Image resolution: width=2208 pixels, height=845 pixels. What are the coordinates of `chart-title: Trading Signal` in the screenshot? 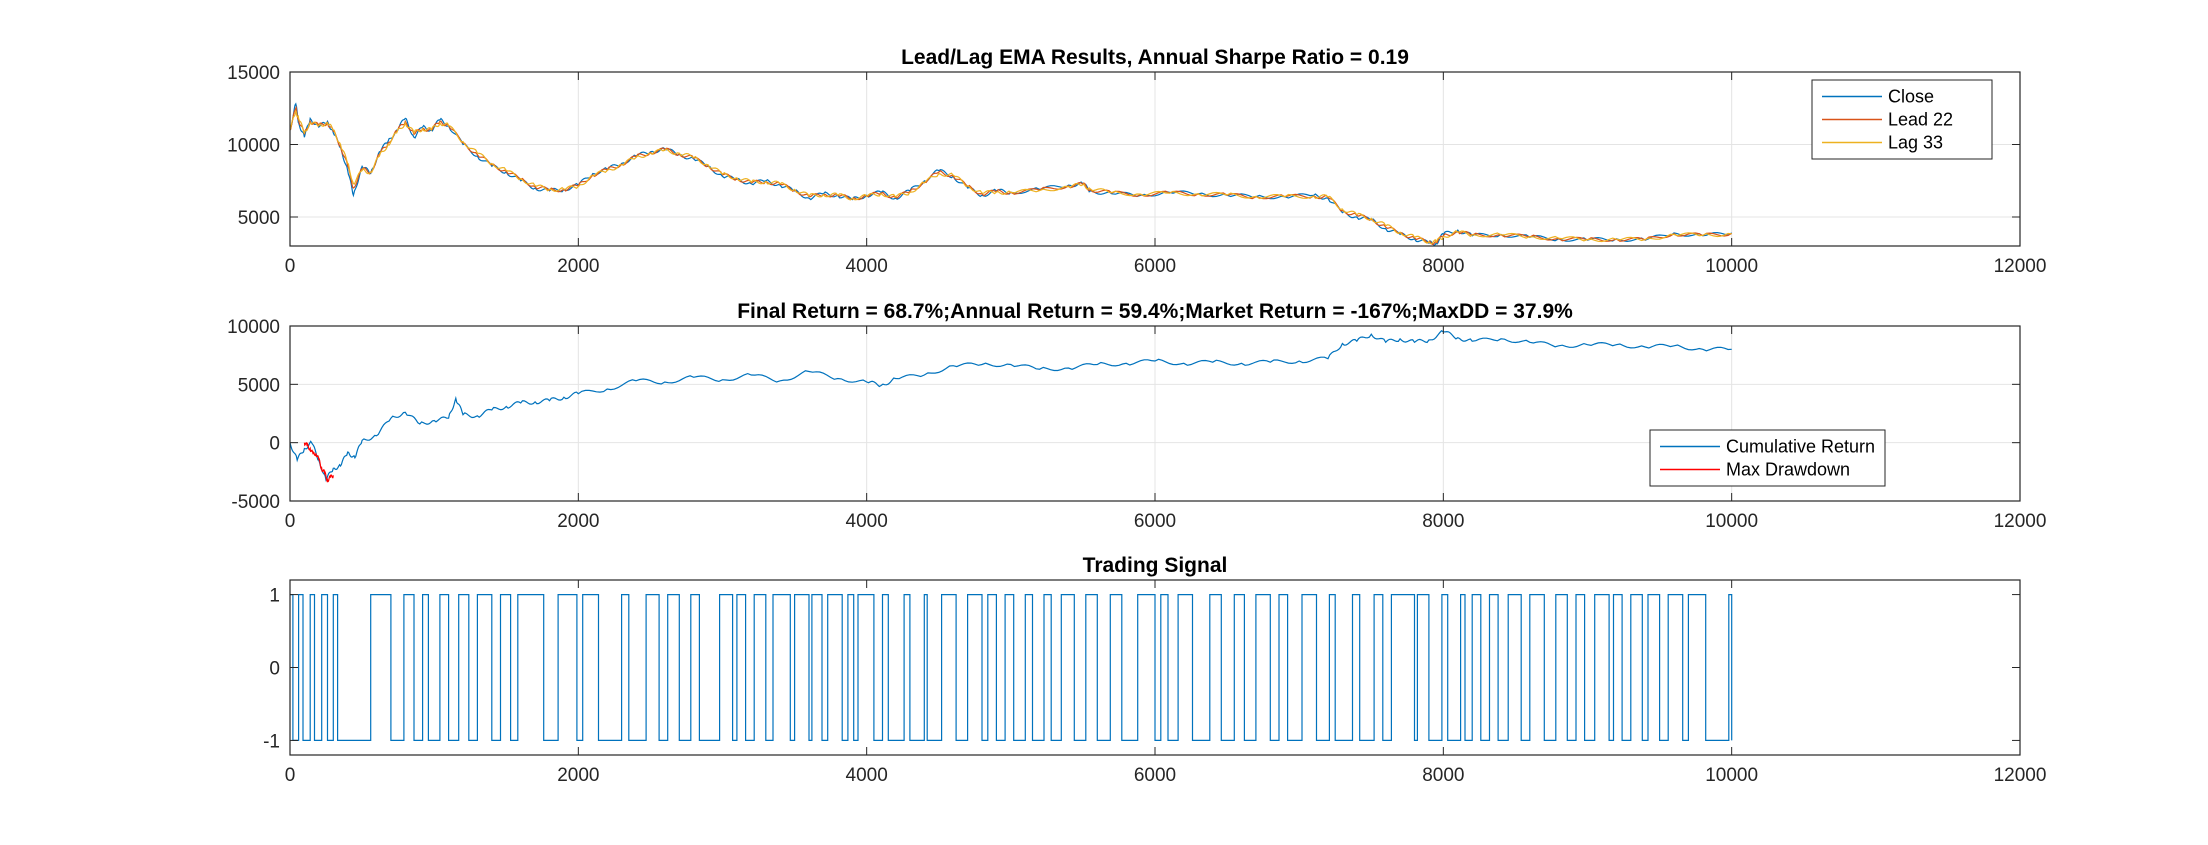 It's located at (1155, 565).